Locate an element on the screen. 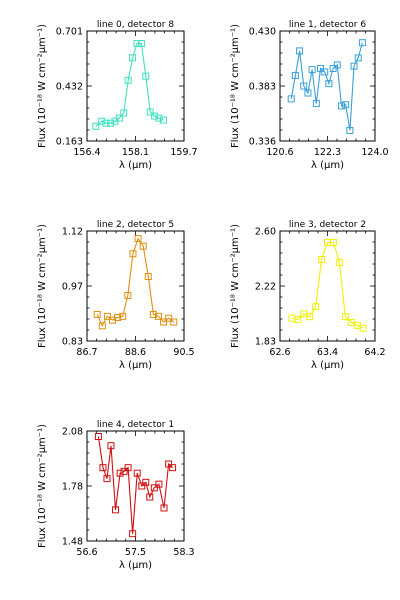  x-tick-label: 57.5 is located at coordinates (135, 552).